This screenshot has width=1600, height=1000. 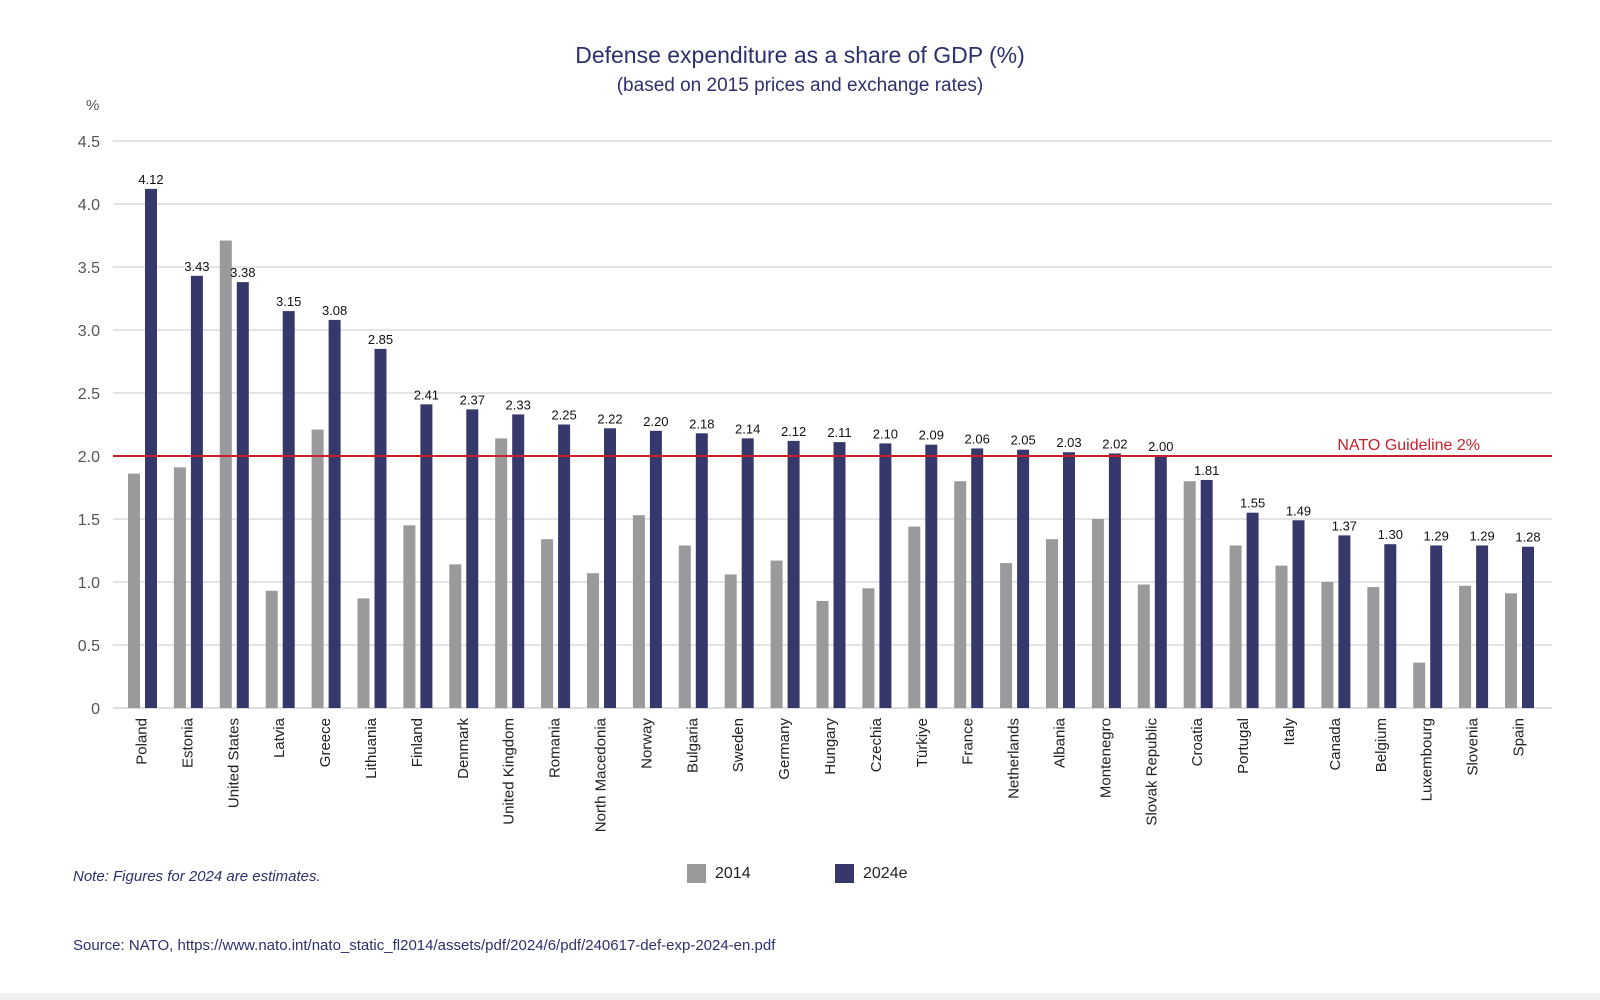 What do you see at coordinates (334, 310) in the screenshot?
I see `data-label: 3.08` at bounding box center [334, 310].